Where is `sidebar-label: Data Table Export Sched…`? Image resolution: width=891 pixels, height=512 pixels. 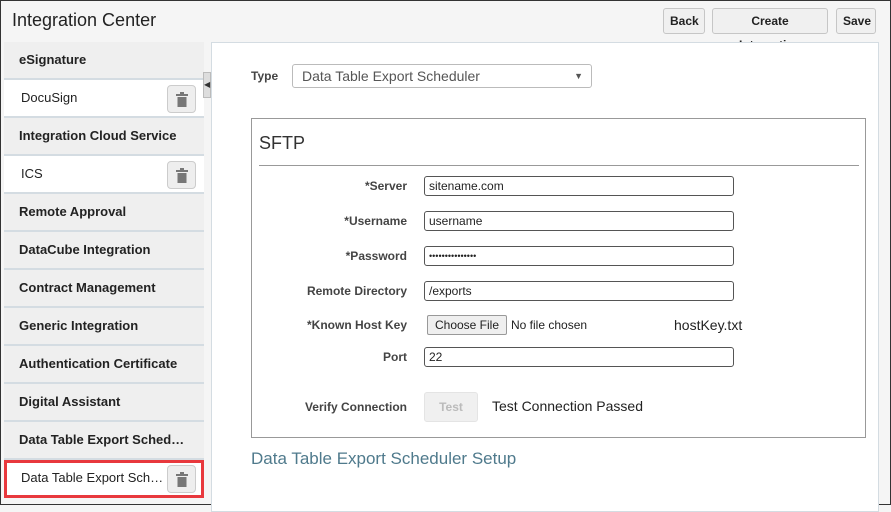
sidebar-label: Data Table Export Sched… is located at coordinates (102, 439).